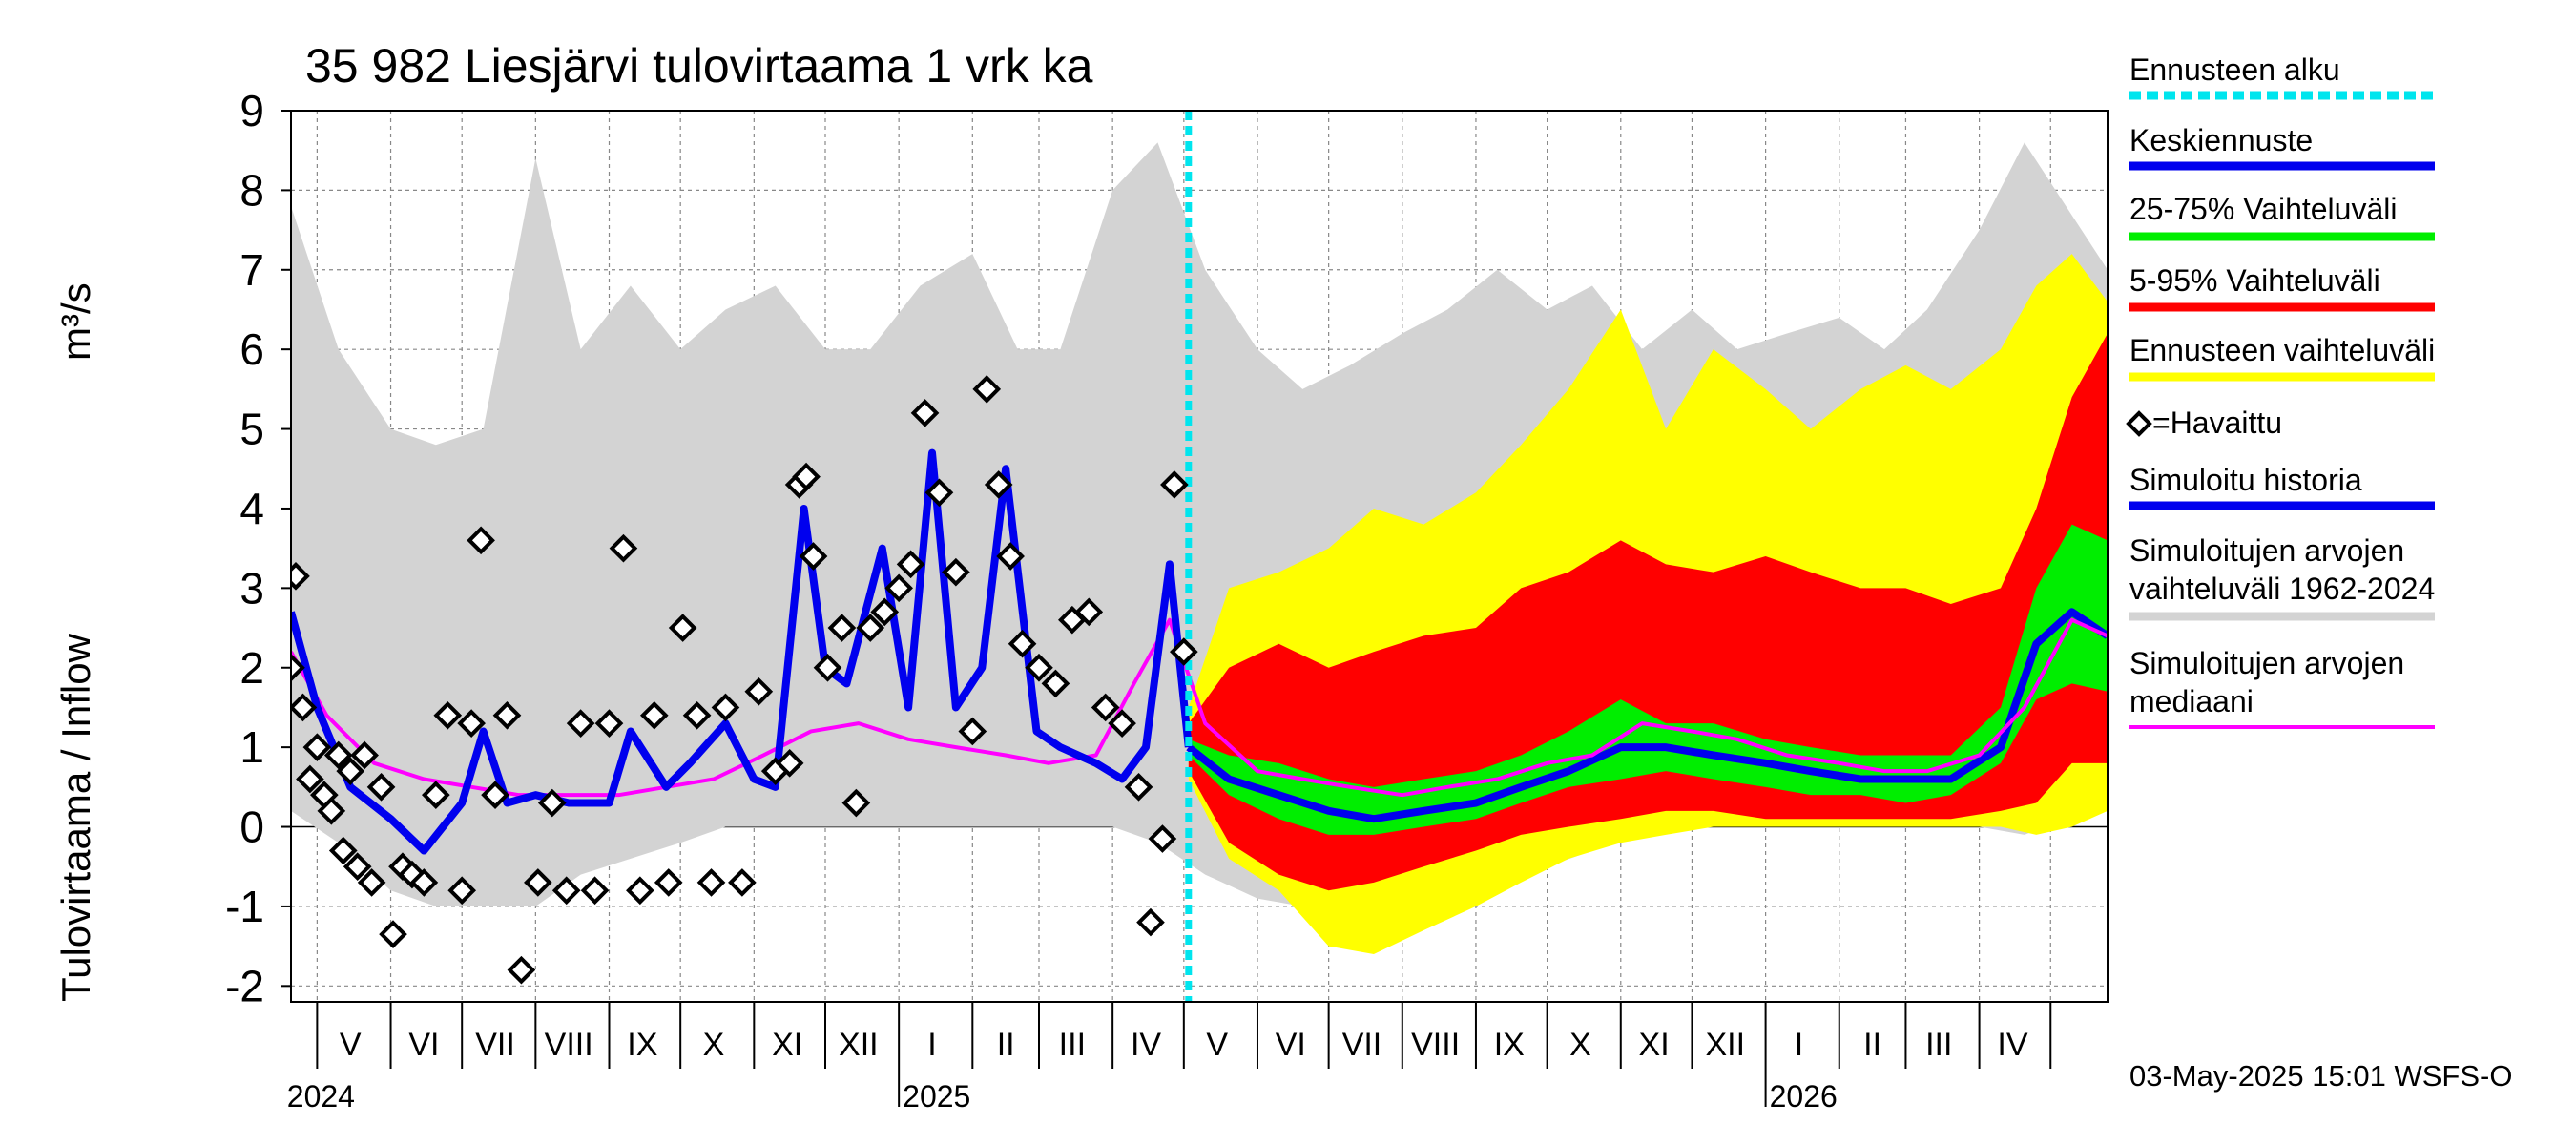  I want to click on legend-label: vaihteluväli 1962-2024, so click(2282, 589).